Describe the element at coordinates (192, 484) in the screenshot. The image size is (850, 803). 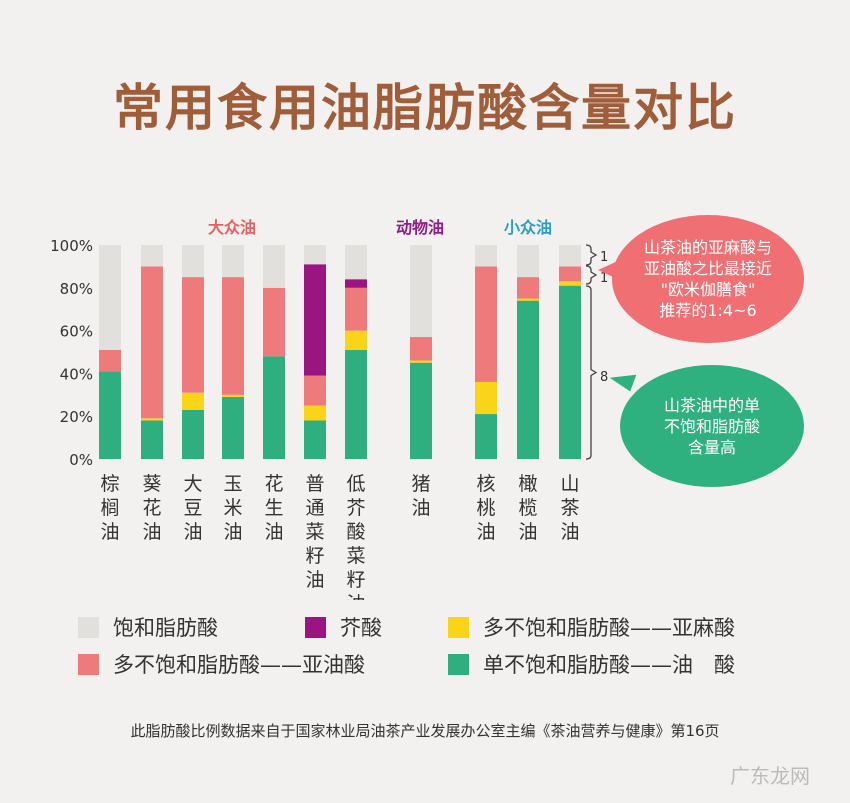
I see `x-category-label: 大` at that location.